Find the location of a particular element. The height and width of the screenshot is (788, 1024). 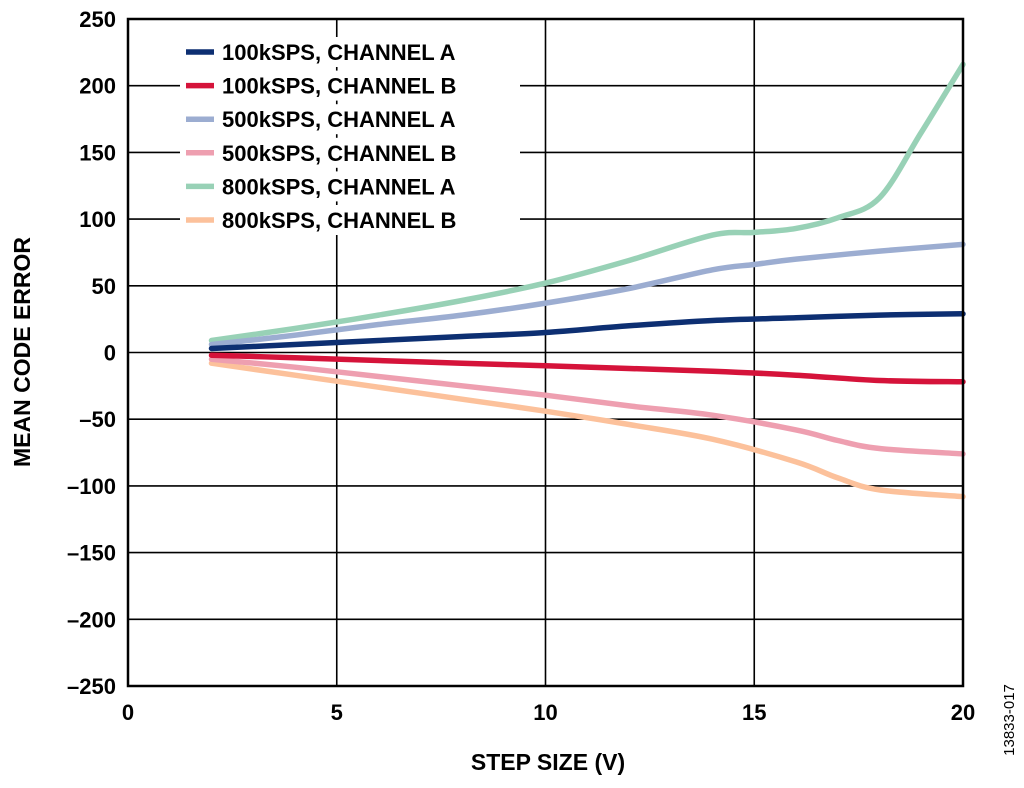

y-tick-label: –250 is located at coordinates (91, 686).